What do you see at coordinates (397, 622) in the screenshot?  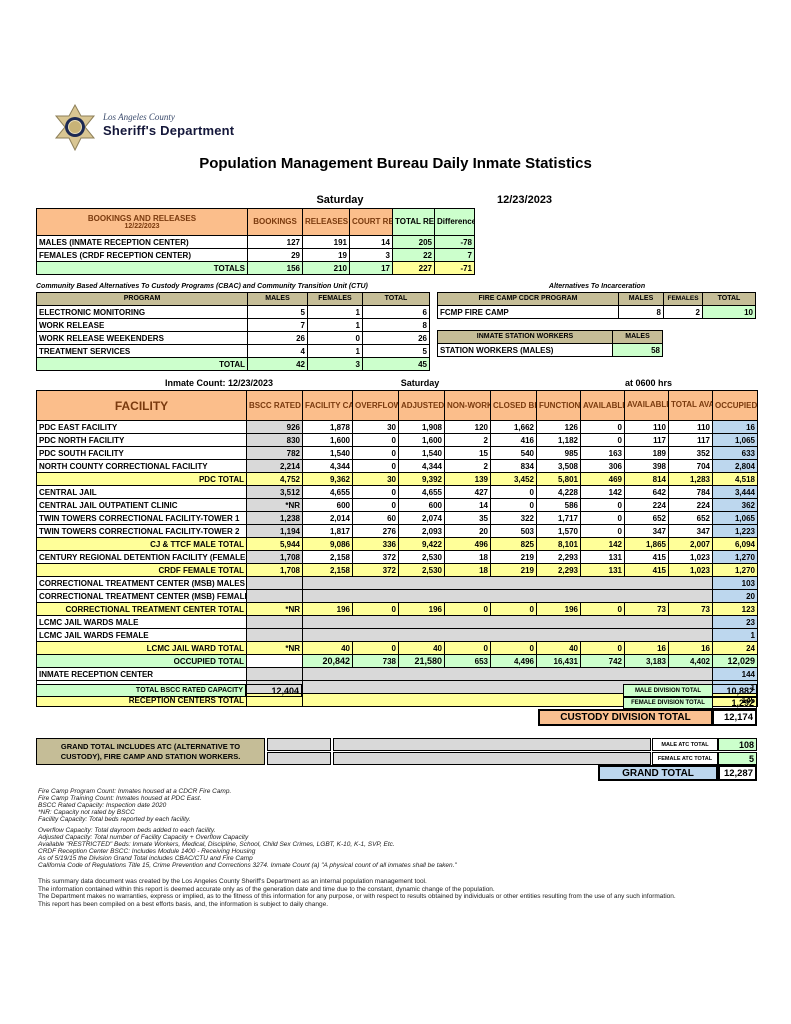 I see `table-row: LCMC JAIL WARDS MALE 23` at bounding box center [397, 622].